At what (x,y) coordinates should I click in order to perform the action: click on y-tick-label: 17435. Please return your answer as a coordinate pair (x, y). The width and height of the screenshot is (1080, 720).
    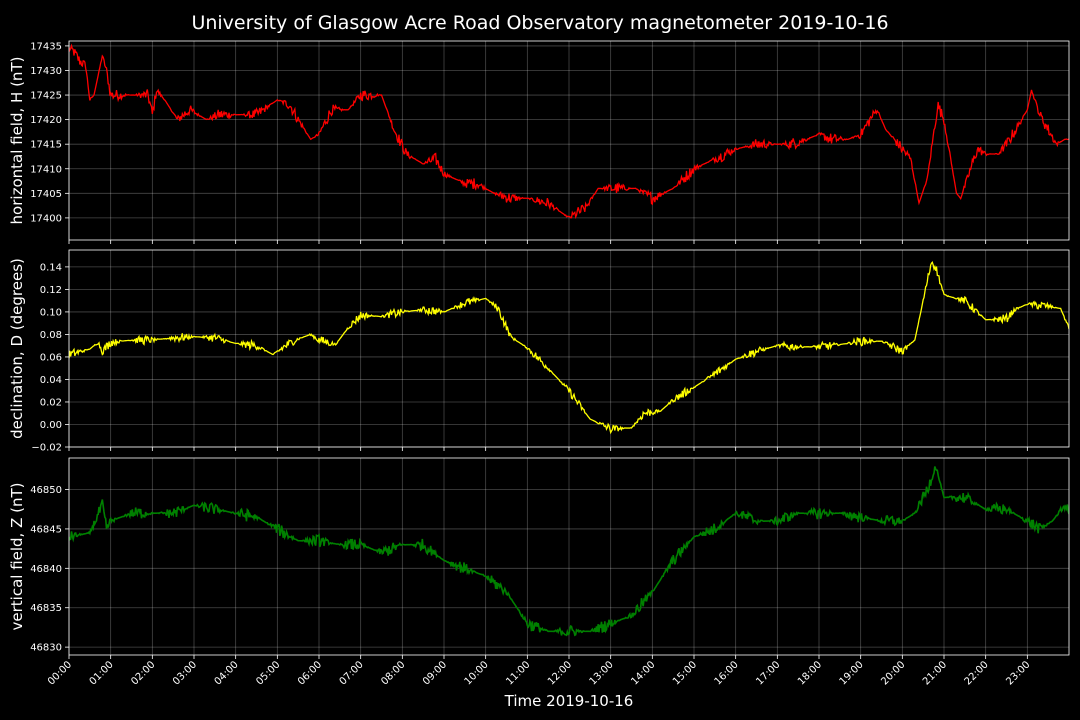
    Looking at the image, I should click on (46, 46).